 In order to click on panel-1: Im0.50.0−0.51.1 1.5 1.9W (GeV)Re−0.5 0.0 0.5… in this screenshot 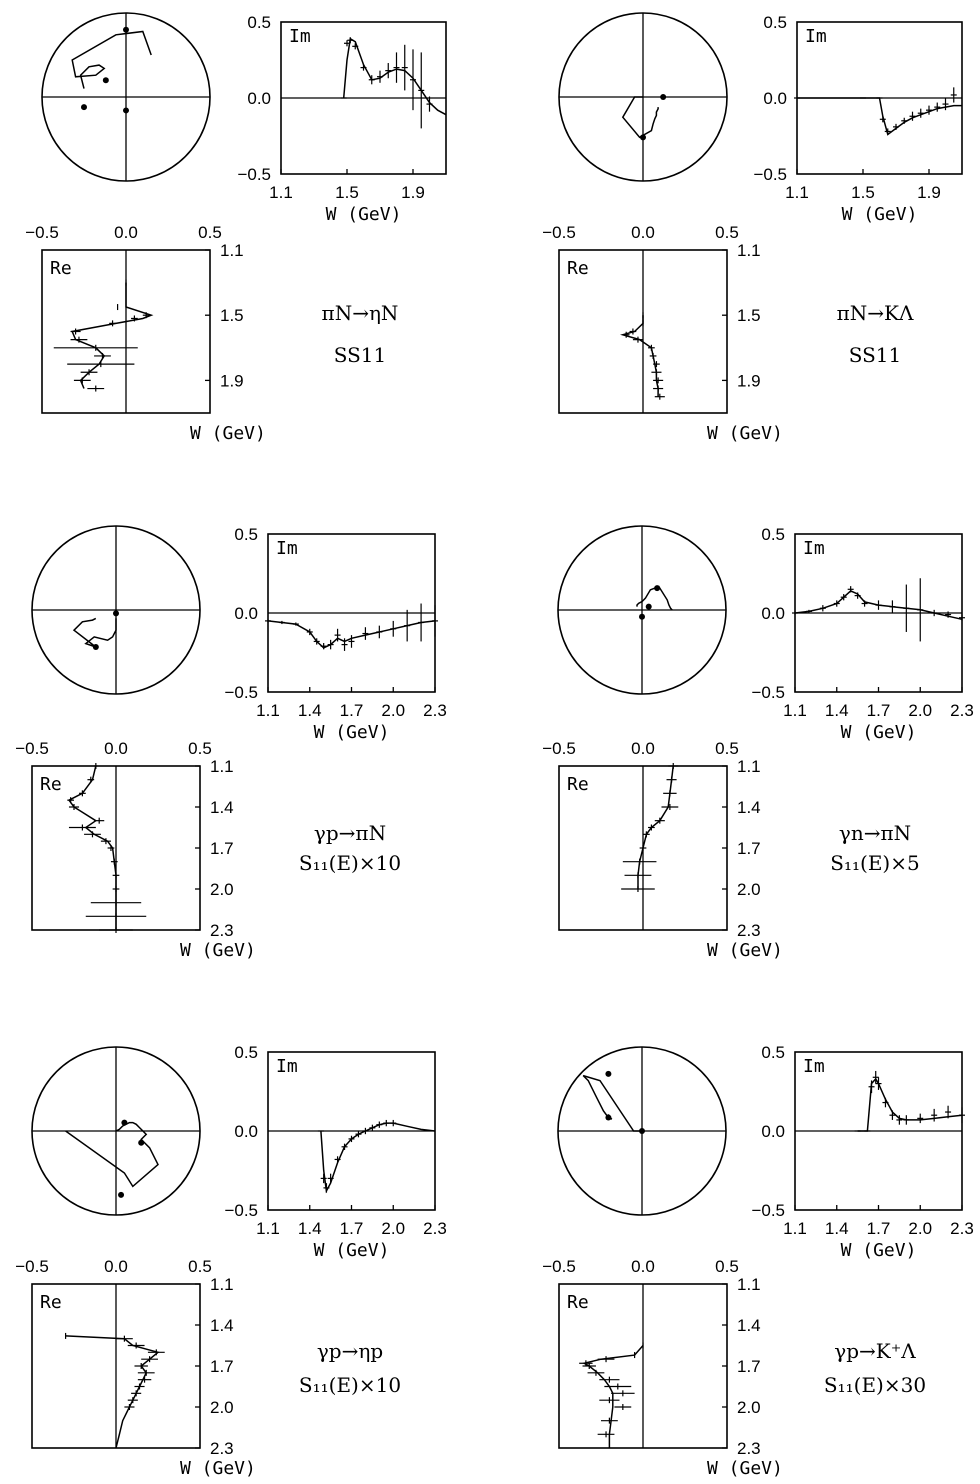, I will do `click(236, 228)`.